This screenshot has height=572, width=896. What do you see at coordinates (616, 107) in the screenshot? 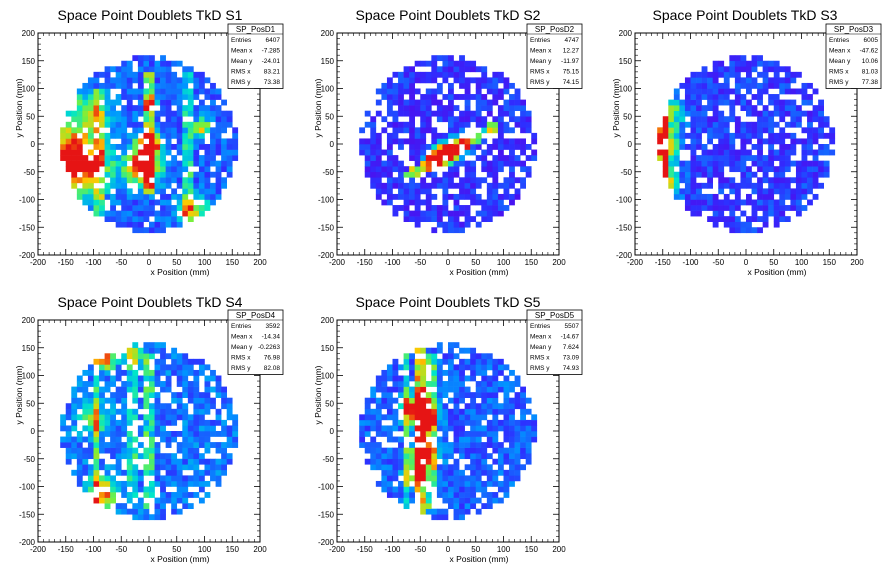
I see `y-axis-label: y Position (mm)` at bounding box center [616, 107].